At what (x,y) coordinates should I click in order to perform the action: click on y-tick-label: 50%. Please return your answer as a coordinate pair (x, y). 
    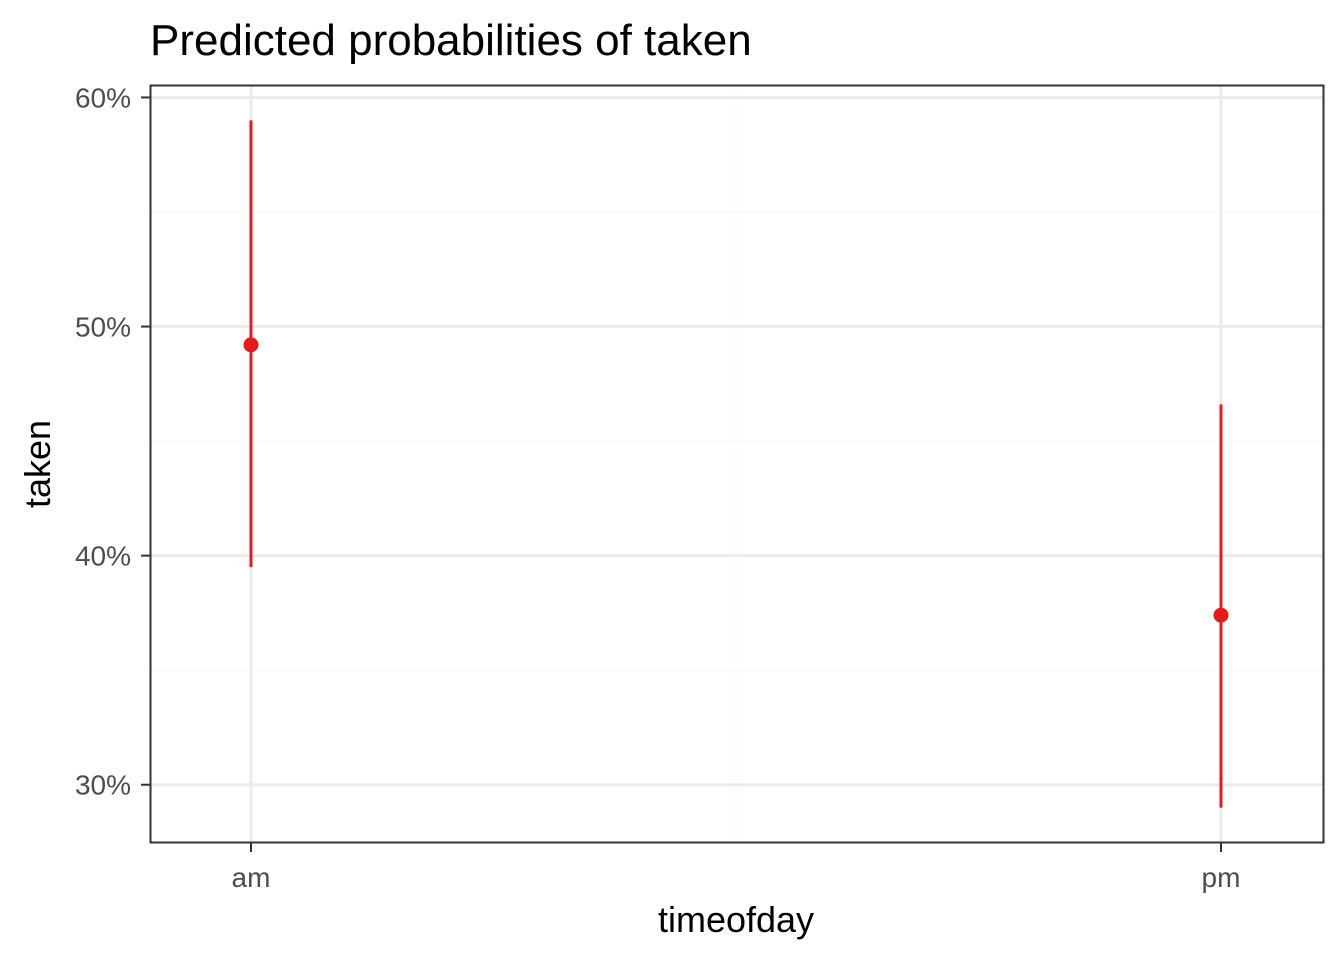
    Looking at the image, I should click on (103, 327).